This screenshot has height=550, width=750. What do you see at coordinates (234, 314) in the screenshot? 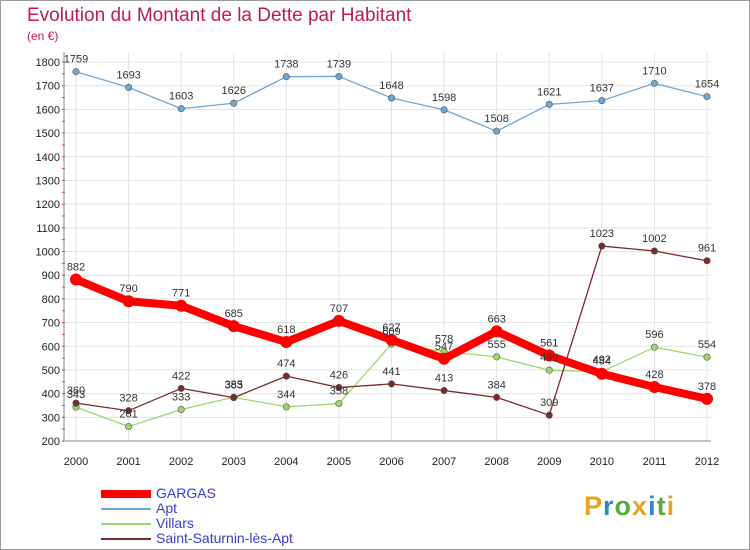
I see `data-label: 685` at bounding box center [234, 314].